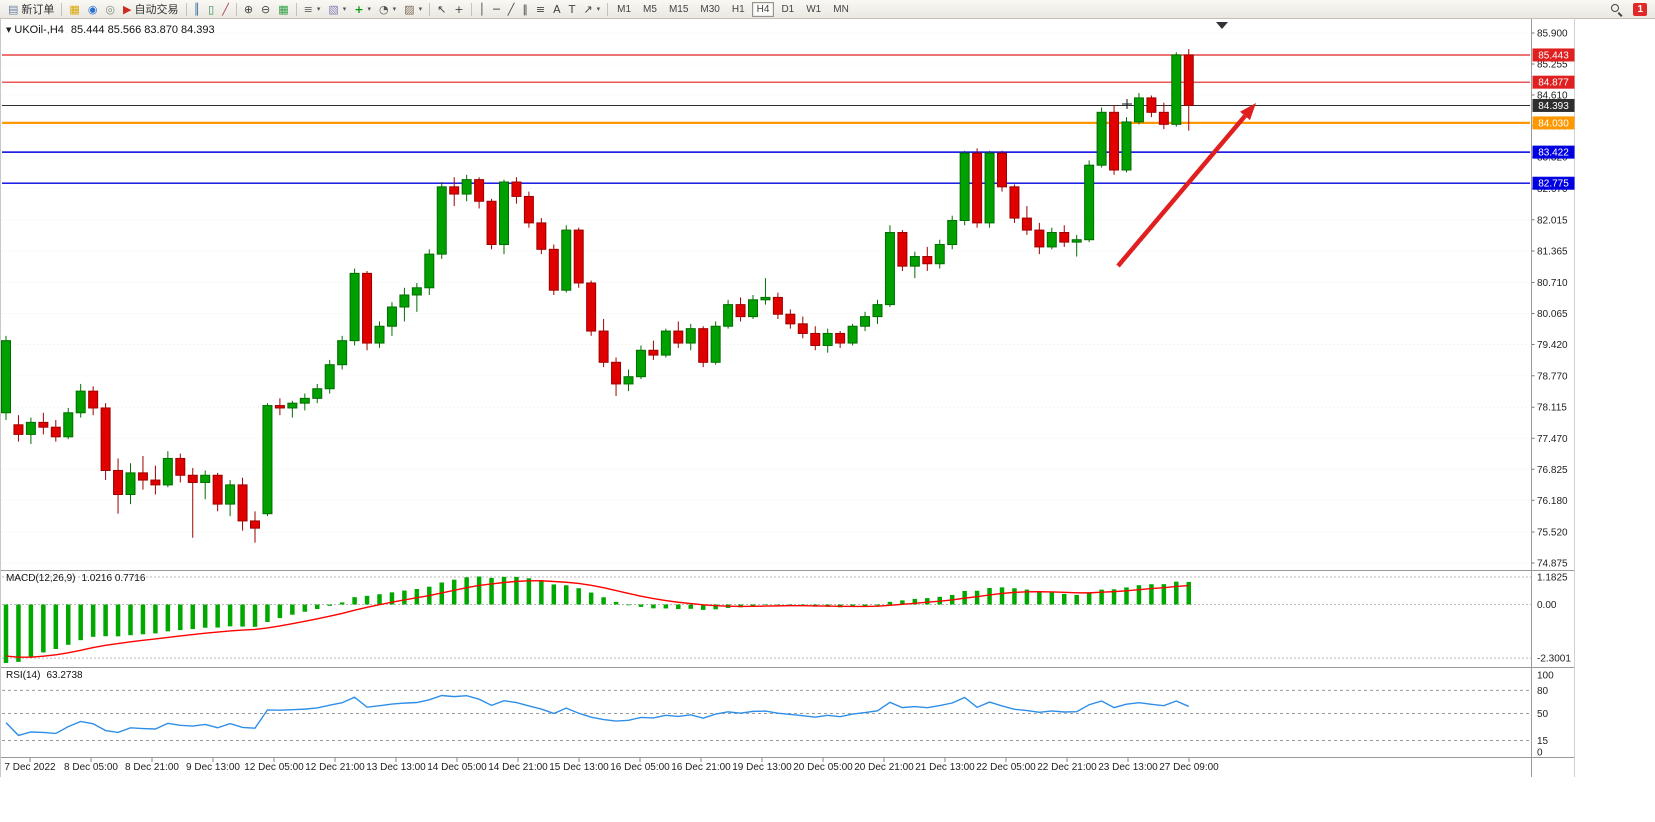  Describe the element at coordinates (74, 9) in the screenshot. I see `market-watch-button: ▦` at that location.